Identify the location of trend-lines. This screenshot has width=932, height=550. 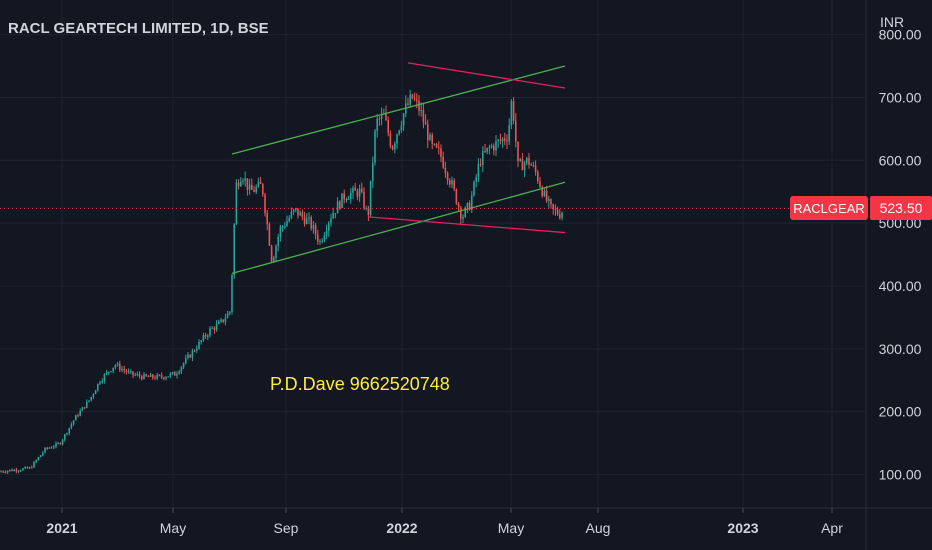
(398, 168).